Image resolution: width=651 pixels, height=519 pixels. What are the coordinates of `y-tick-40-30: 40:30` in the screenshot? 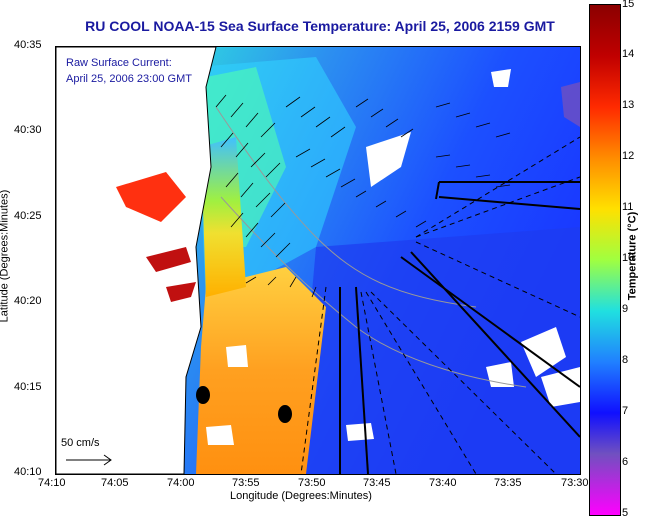 It's located at (28, 130).